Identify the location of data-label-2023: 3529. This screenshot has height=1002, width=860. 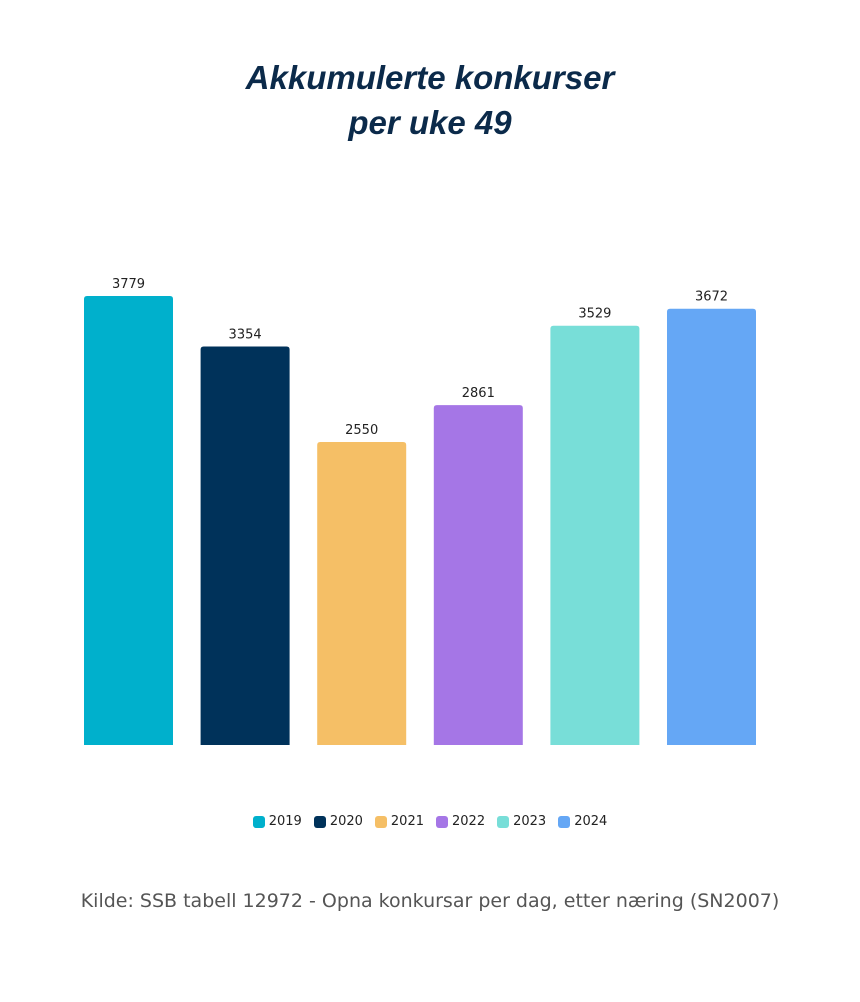
(594, 314).